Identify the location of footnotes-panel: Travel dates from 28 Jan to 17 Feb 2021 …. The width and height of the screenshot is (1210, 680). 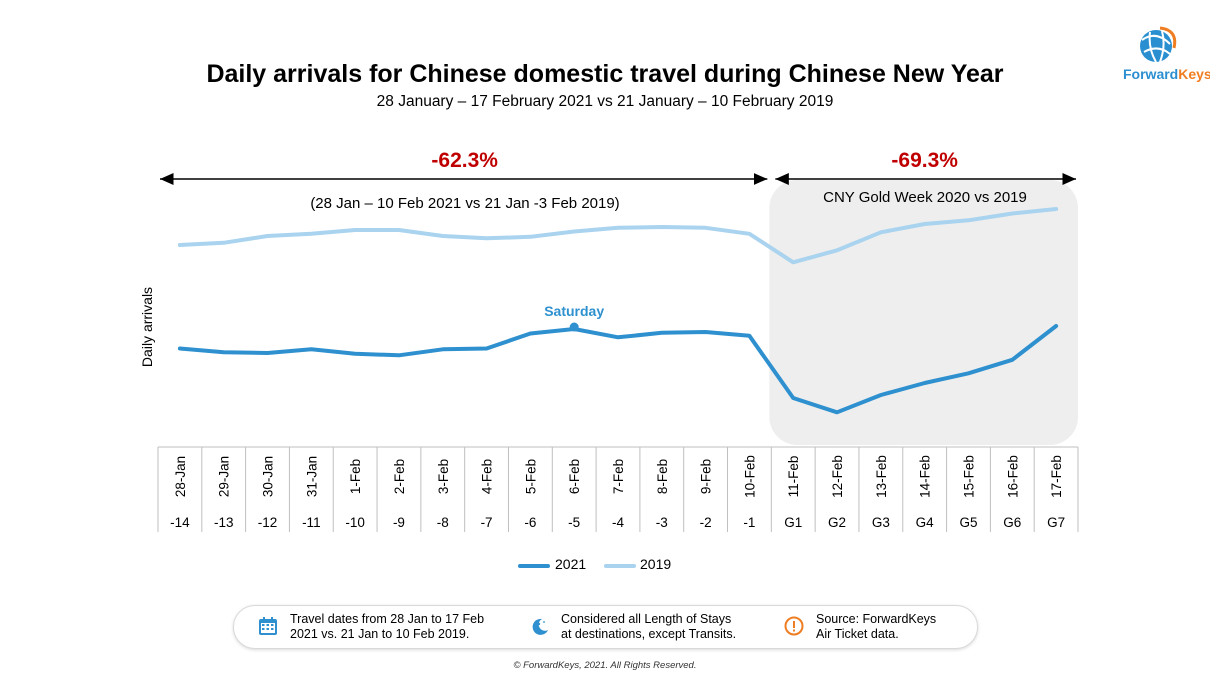
(605, 627).